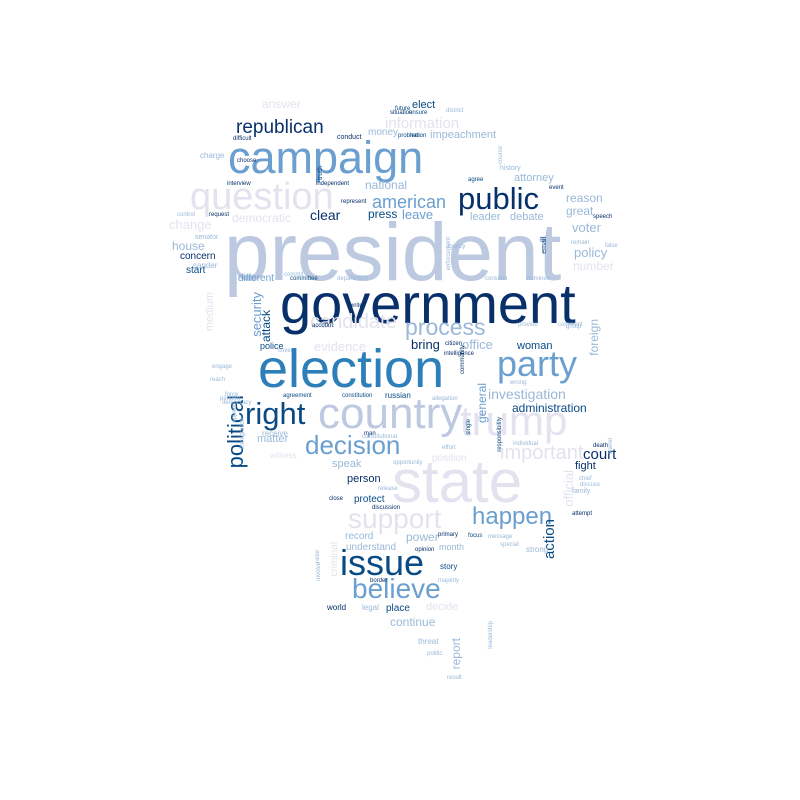 Image resolution: width=800 pixels, height=800 pixels. What do you see at coordinates (455, 111) in the screenshot?
I see `word-district: district` at bounding box center [455, 111].